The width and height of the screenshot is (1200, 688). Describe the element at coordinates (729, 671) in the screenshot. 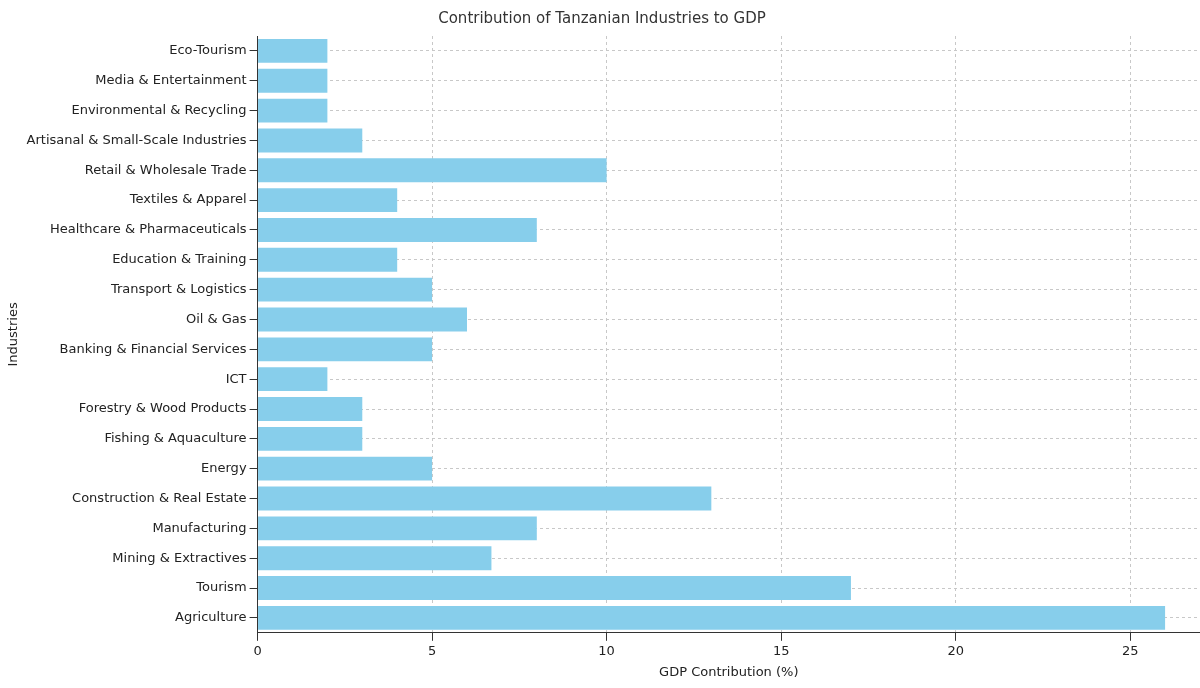

I see `x-axis-title: GDP Contribution (%)` at that location.